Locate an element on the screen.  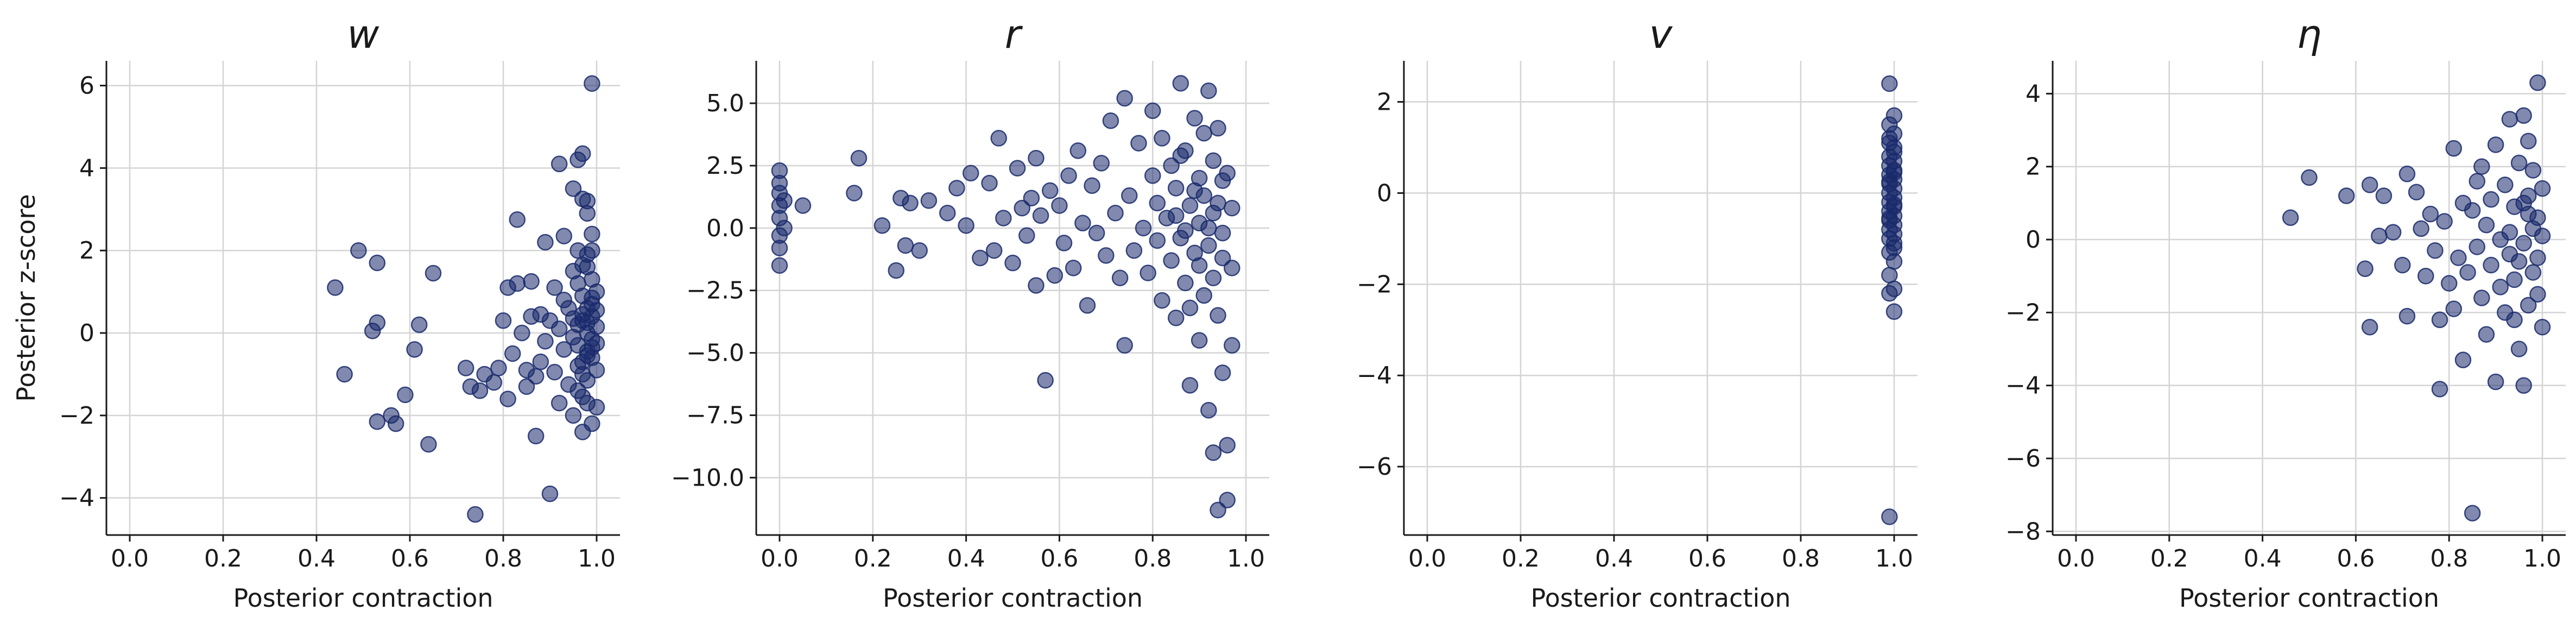
y-axis-label: Posterior z-score is located at coordinates (26, 297).